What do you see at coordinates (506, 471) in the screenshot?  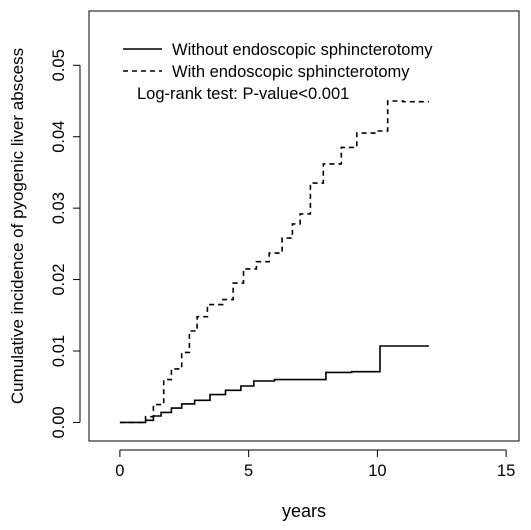 I see `x-tick-label: 15` at bounding box center [506, 471].